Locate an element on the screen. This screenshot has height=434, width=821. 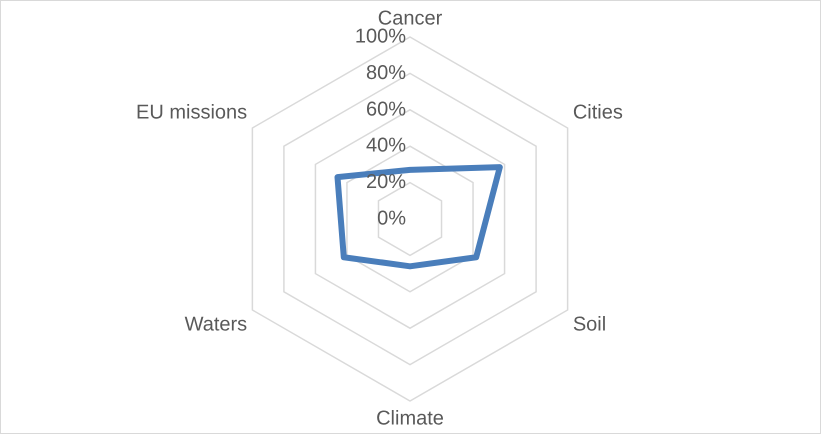
spoke-label: Cities is located at coordinates (597, 113).